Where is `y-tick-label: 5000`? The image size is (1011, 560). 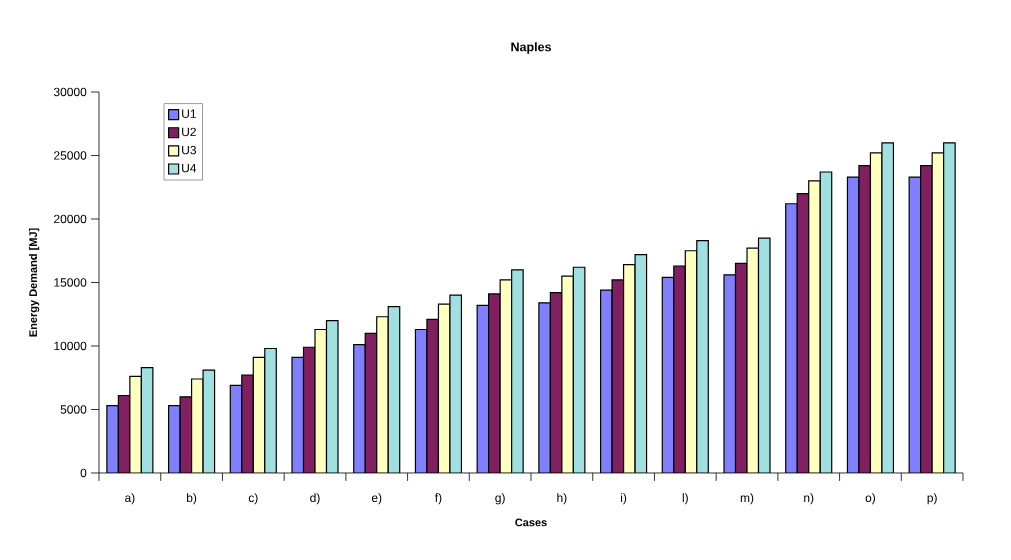 y-tick-label: 5000 is located at coordinates (73, 409).